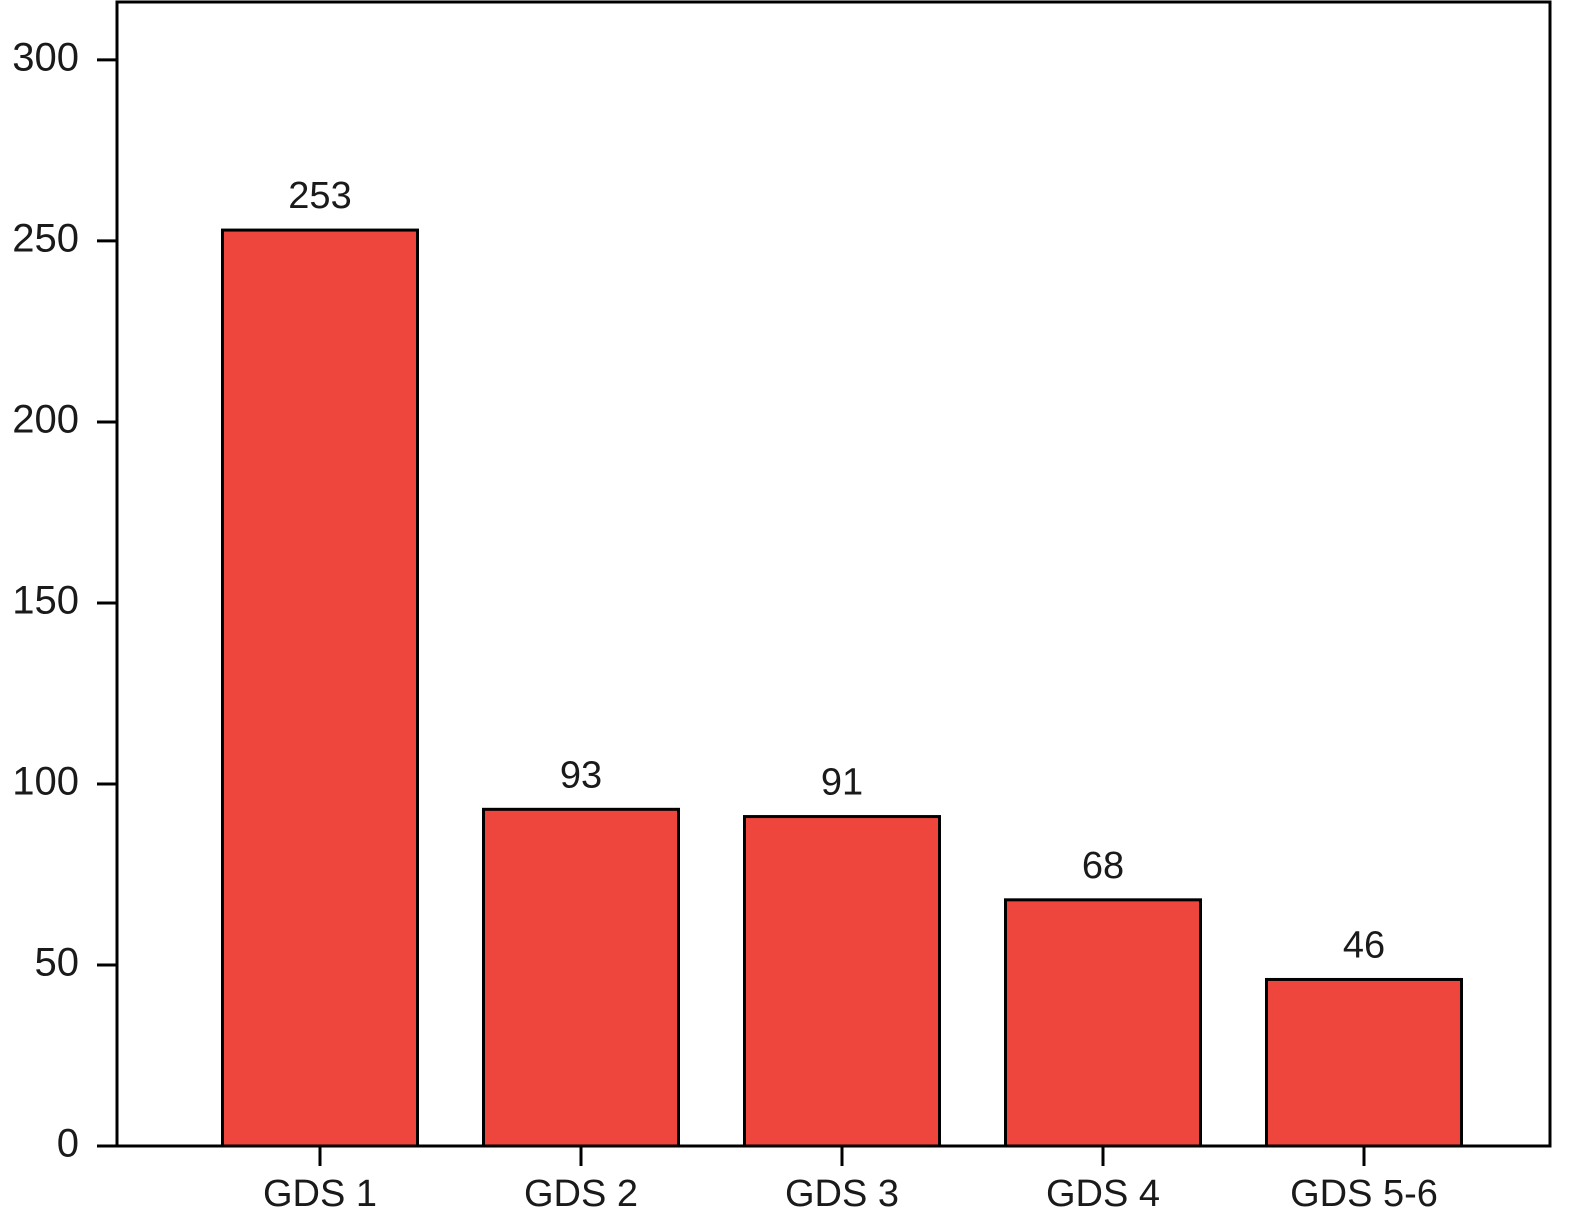 The image size is (1582, 1229). I want to click on x-tick-label: GDS 3, so click(842, 1194).